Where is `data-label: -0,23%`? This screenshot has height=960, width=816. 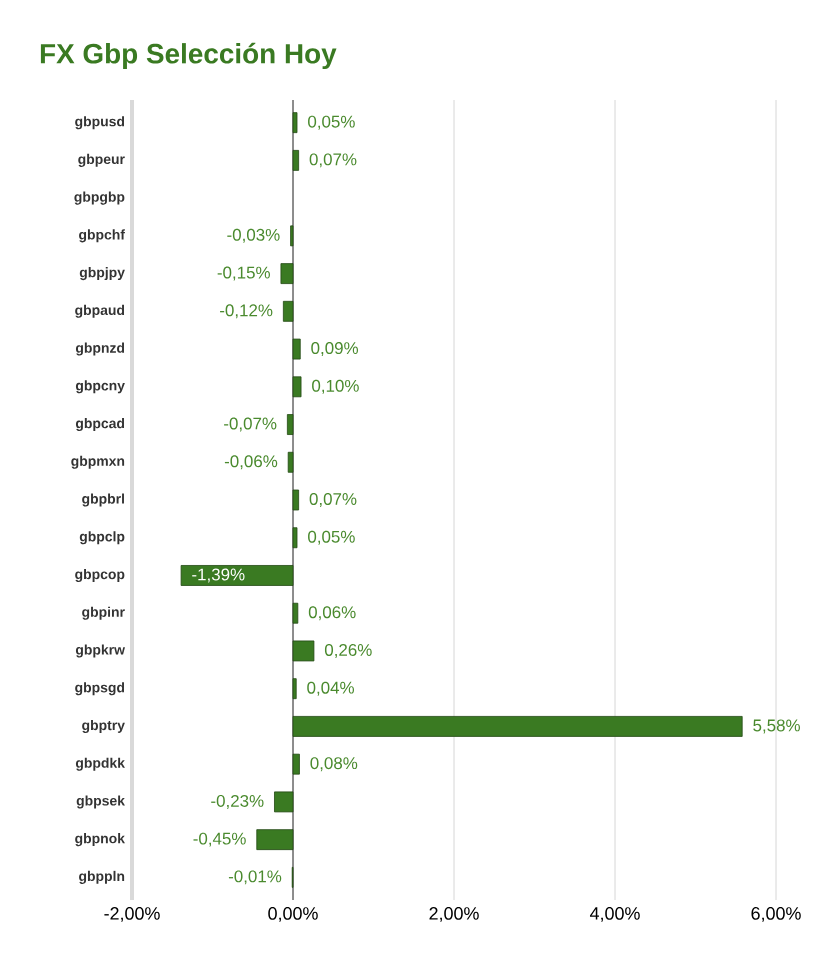 data-label: -0,23% is located at coordinates (237, 801).